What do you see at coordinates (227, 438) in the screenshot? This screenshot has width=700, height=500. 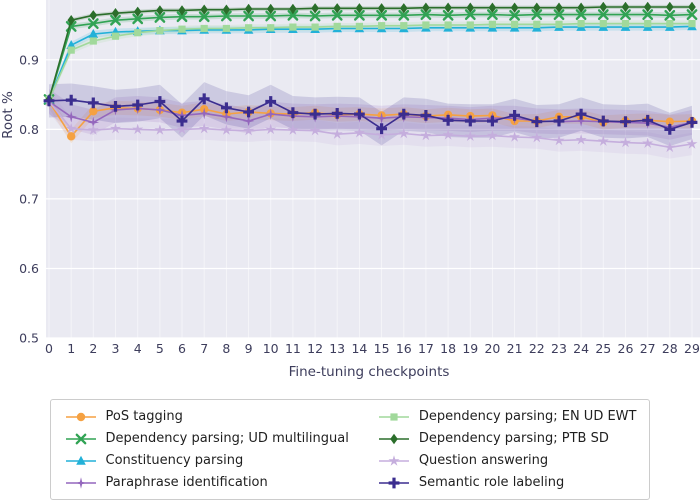 I see `legend-label: Dependency parsing; UD multilingual` at bounding box center [227, 438].